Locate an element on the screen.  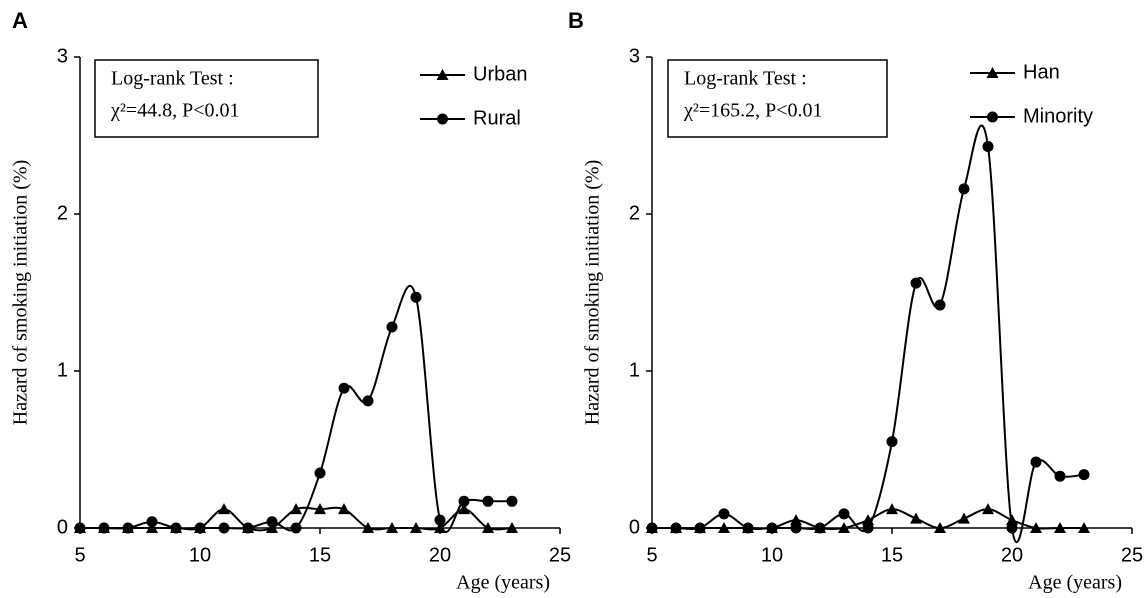
annotation: χ²=165.2, P<0.01 is located at coordinates (753, 111).